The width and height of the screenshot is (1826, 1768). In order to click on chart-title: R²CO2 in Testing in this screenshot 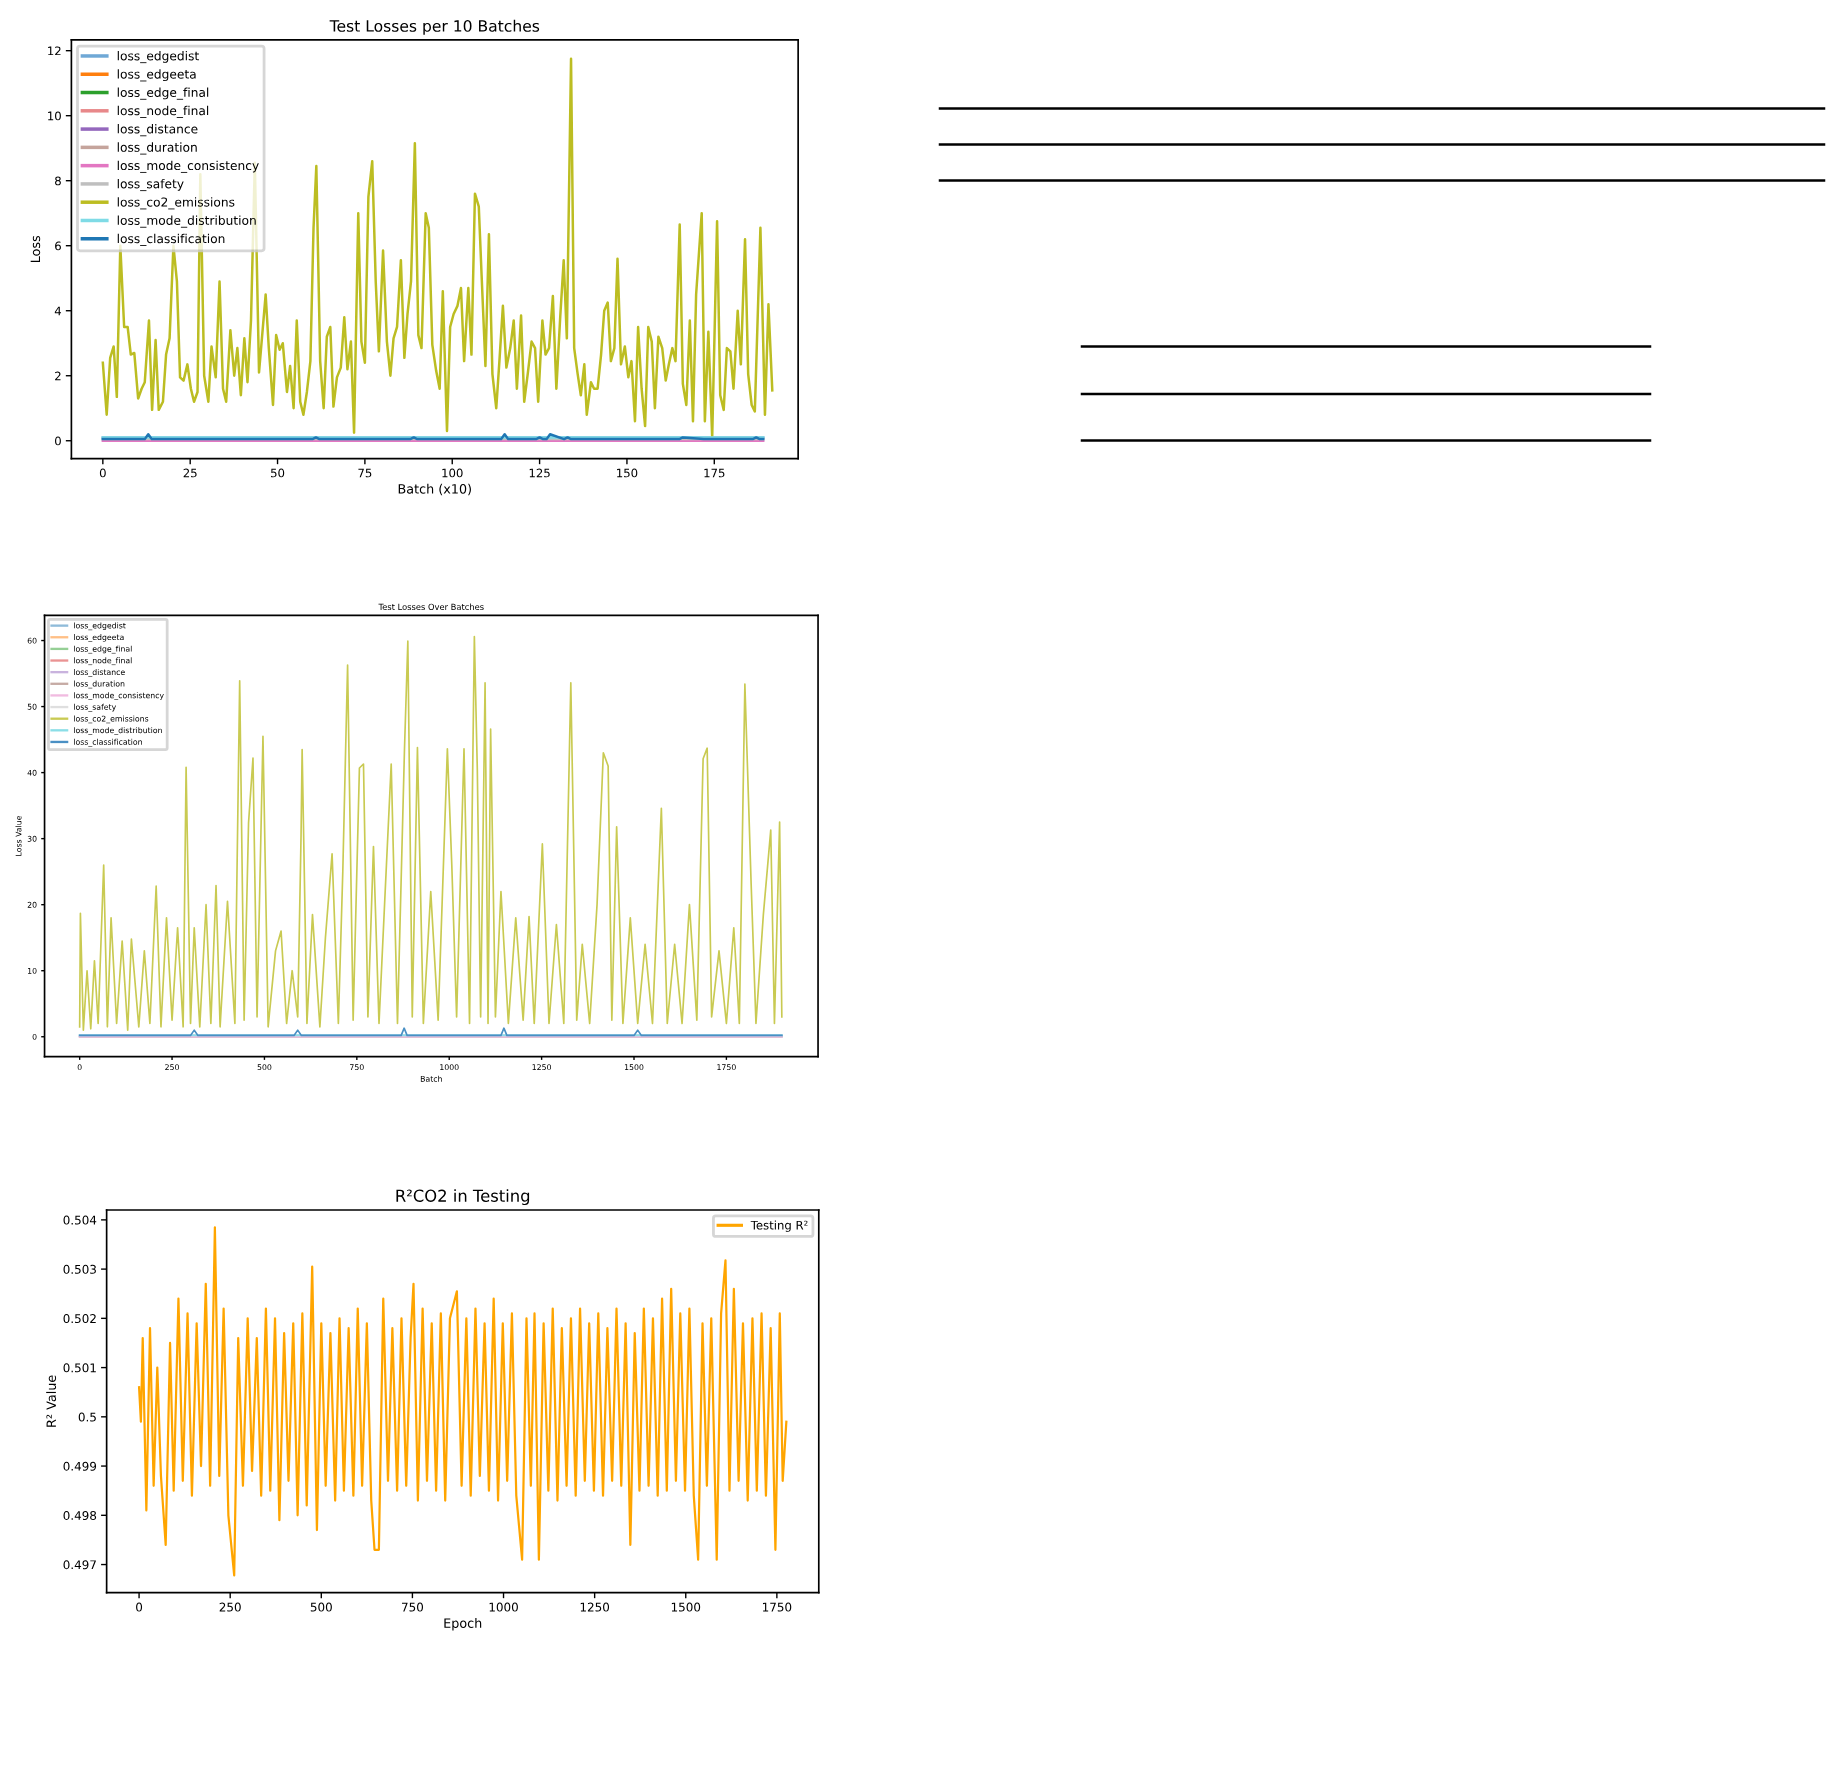, I will do `click(463, 1197)`.